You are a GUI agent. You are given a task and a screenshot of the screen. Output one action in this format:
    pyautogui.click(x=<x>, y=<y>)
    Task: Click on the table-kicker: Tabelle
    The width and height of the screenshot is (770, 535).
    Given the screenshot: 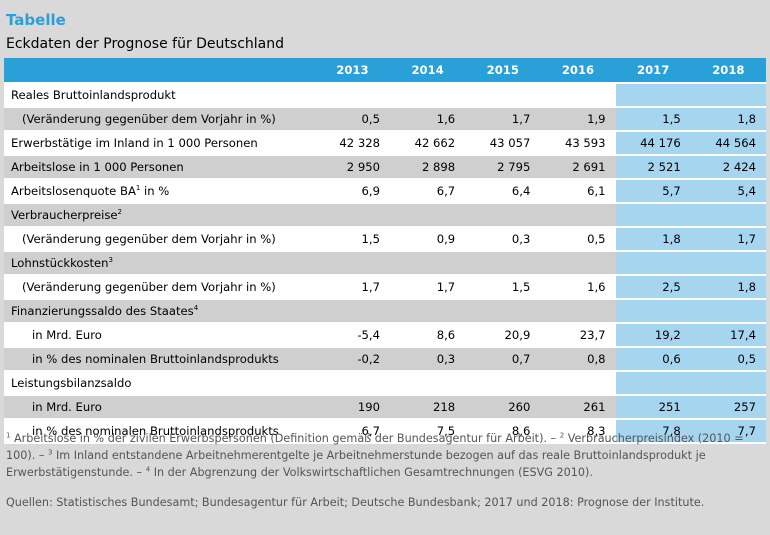 What is the action you would take?
    pyautogui.click(x=36, y=20)
    